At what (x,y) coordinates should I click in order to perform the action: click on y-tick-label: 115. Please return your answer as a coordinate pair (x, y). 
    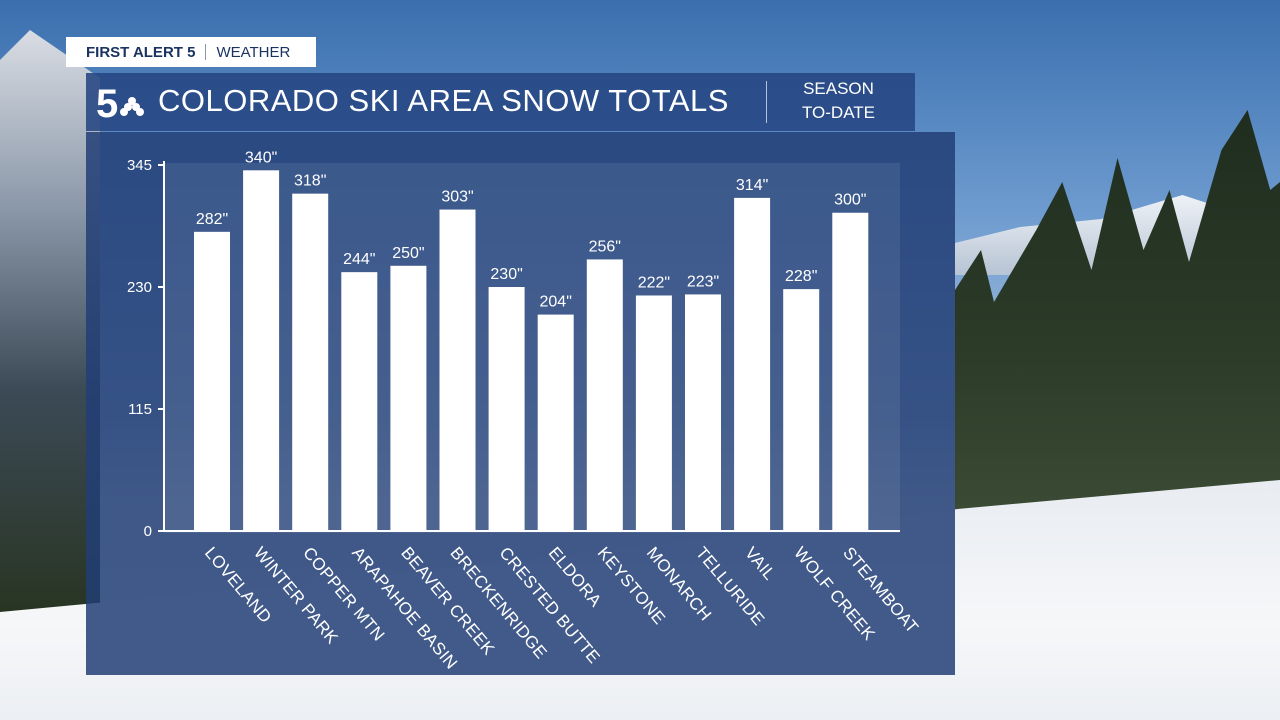
    Looking at the image, I should click on (140, 409).